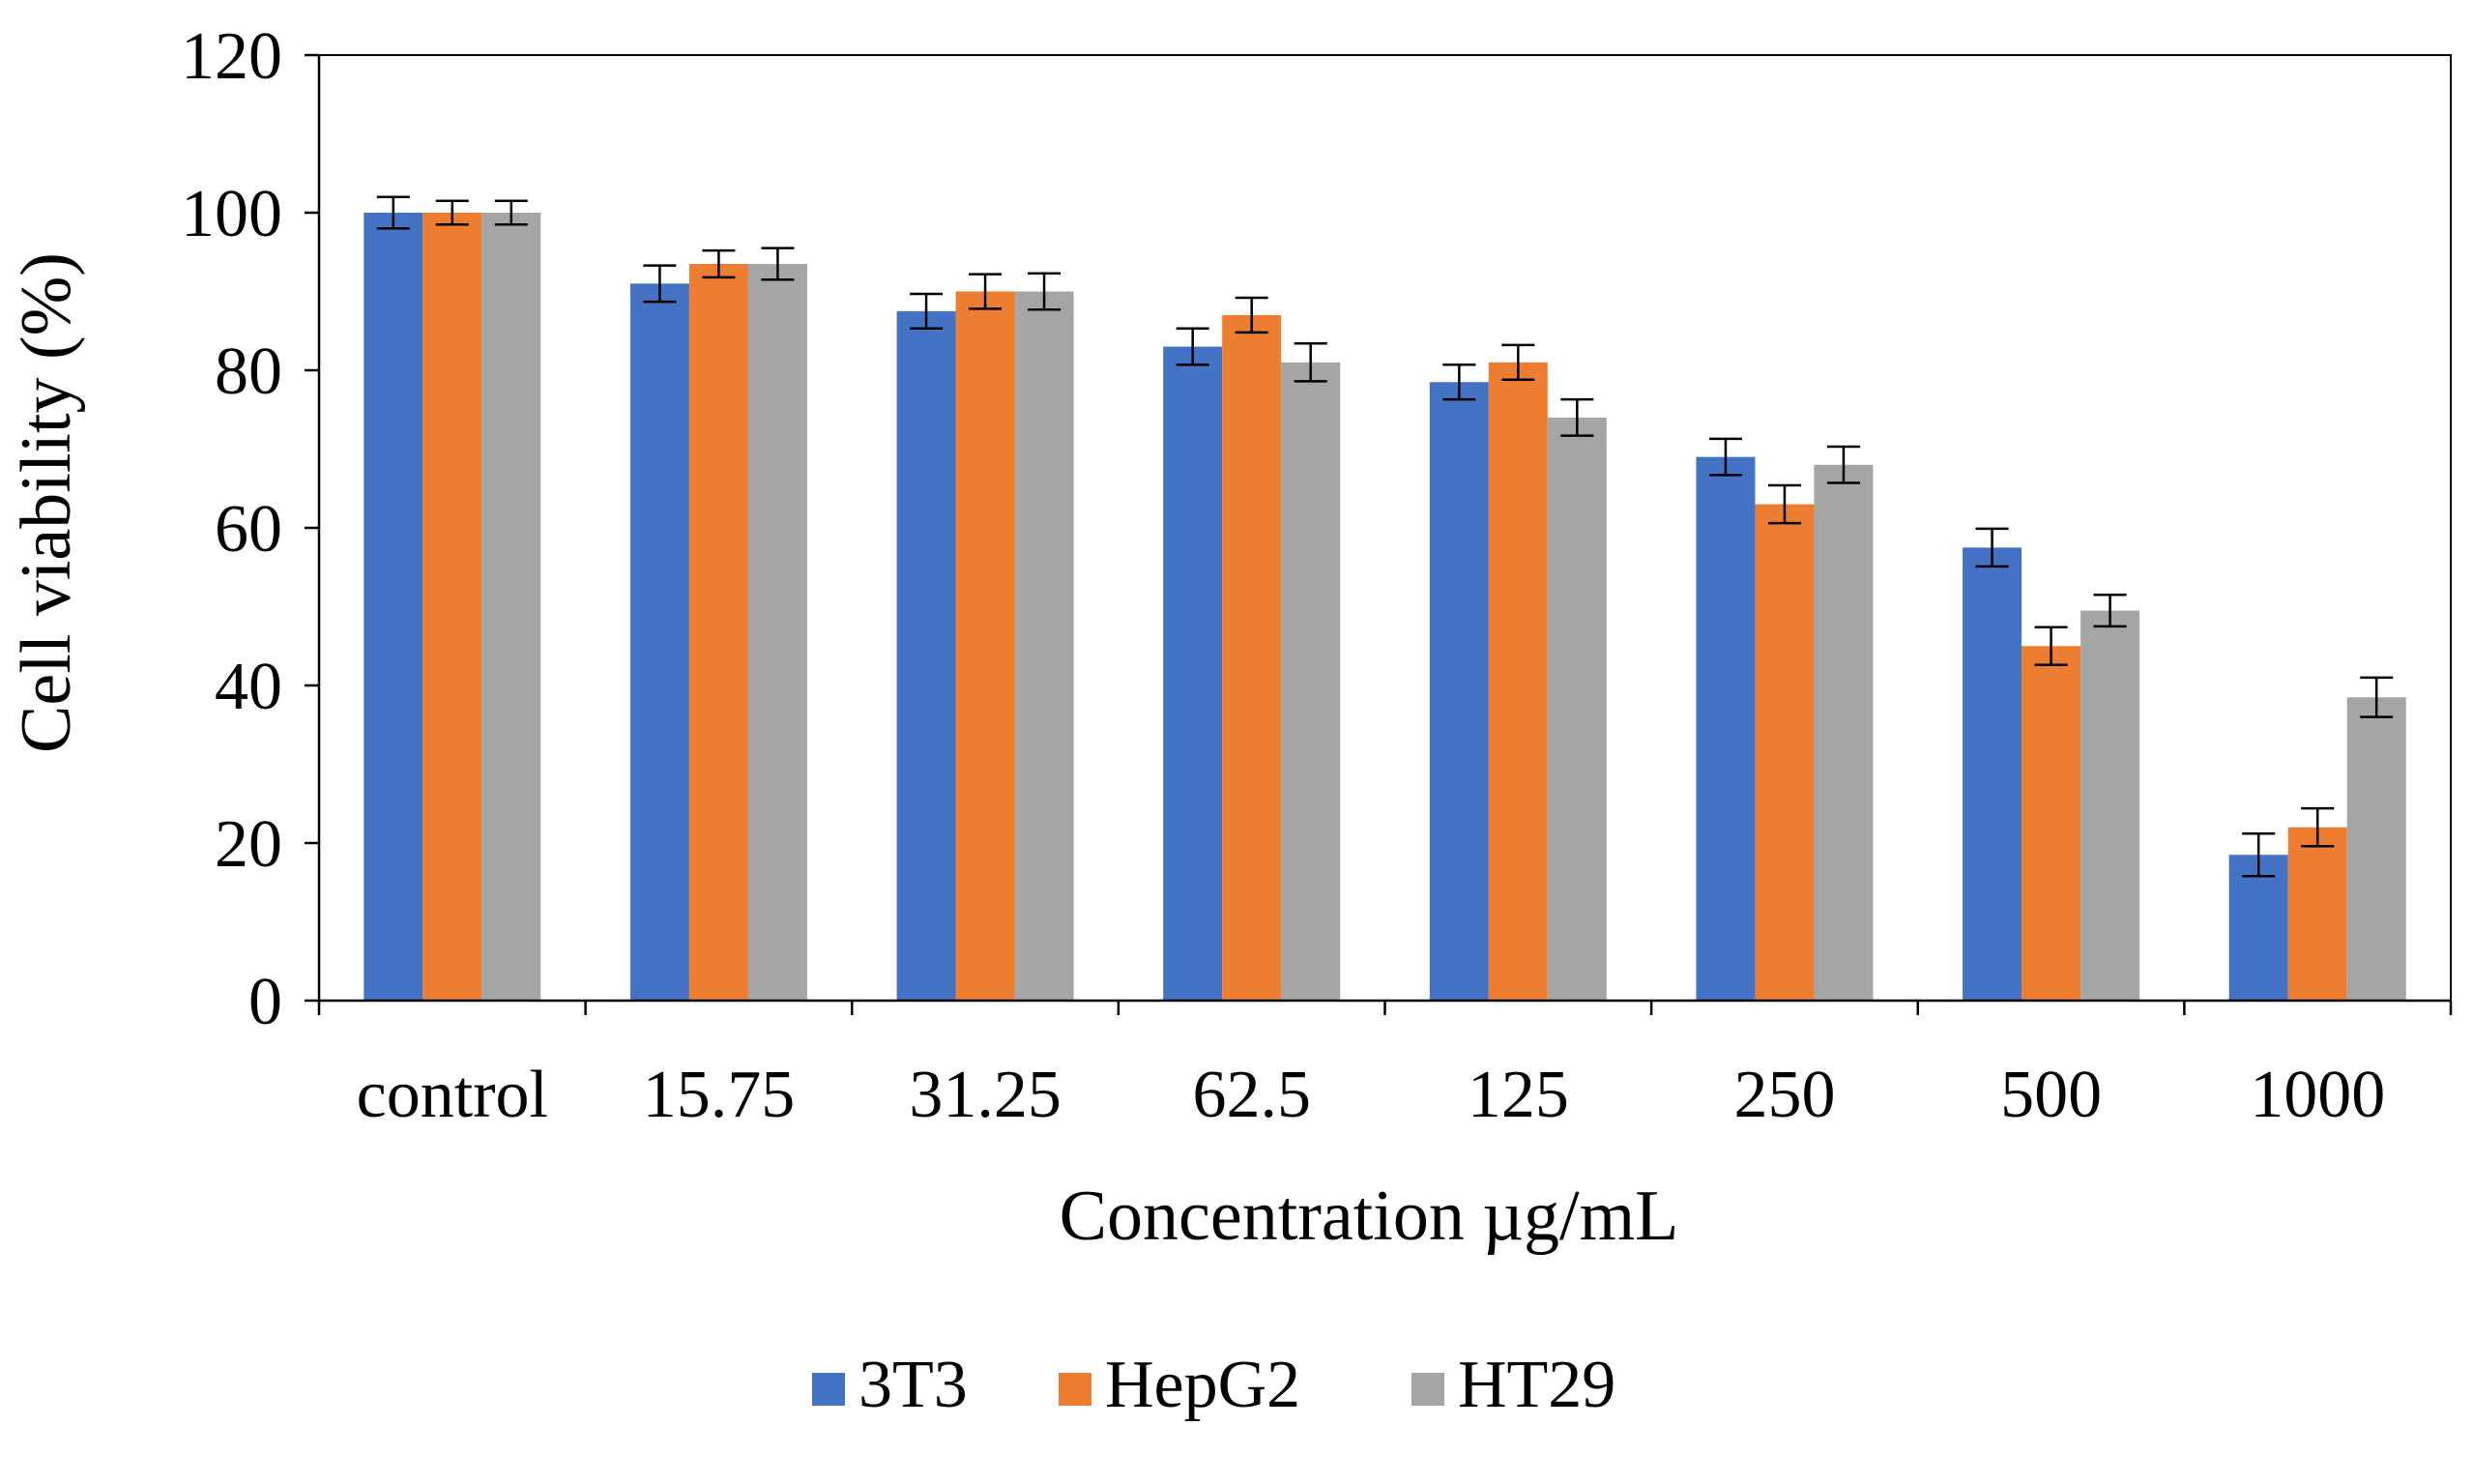 This screenshot has width=2473, height=1484. I want to click on x-tick-label: control, so click(452, 1095).